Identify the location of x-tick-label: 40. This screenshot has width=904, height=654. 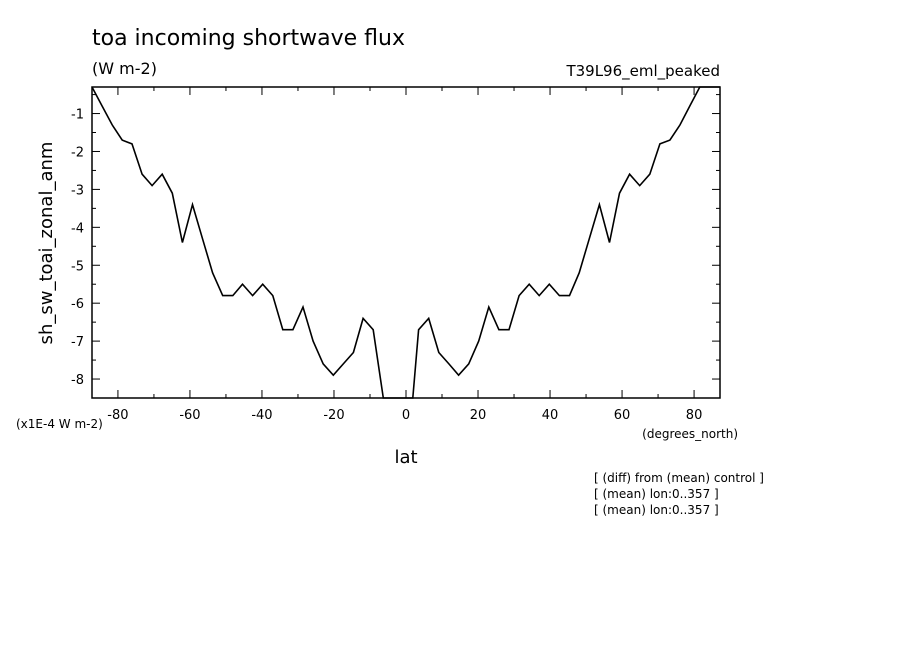
(550, 415).